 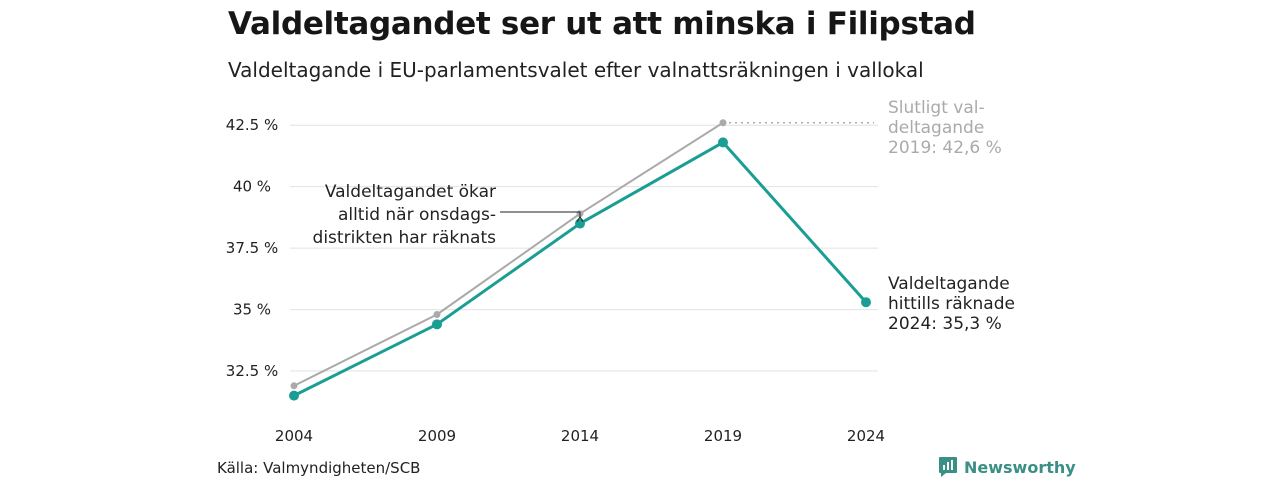 I want to click on y-tick-label: 40 %, so click(x=252, y=187).